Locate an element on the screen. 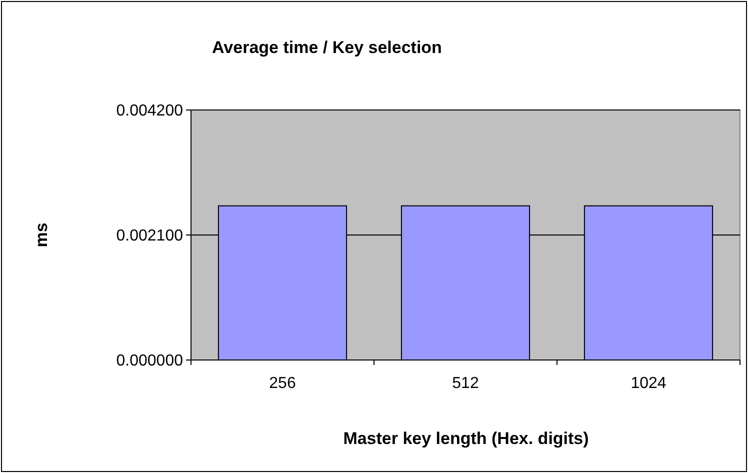 This screenshot has height=473, width=748. x-axis-title: Master key length (Hex. digits) is located at coordinates (466, 438).